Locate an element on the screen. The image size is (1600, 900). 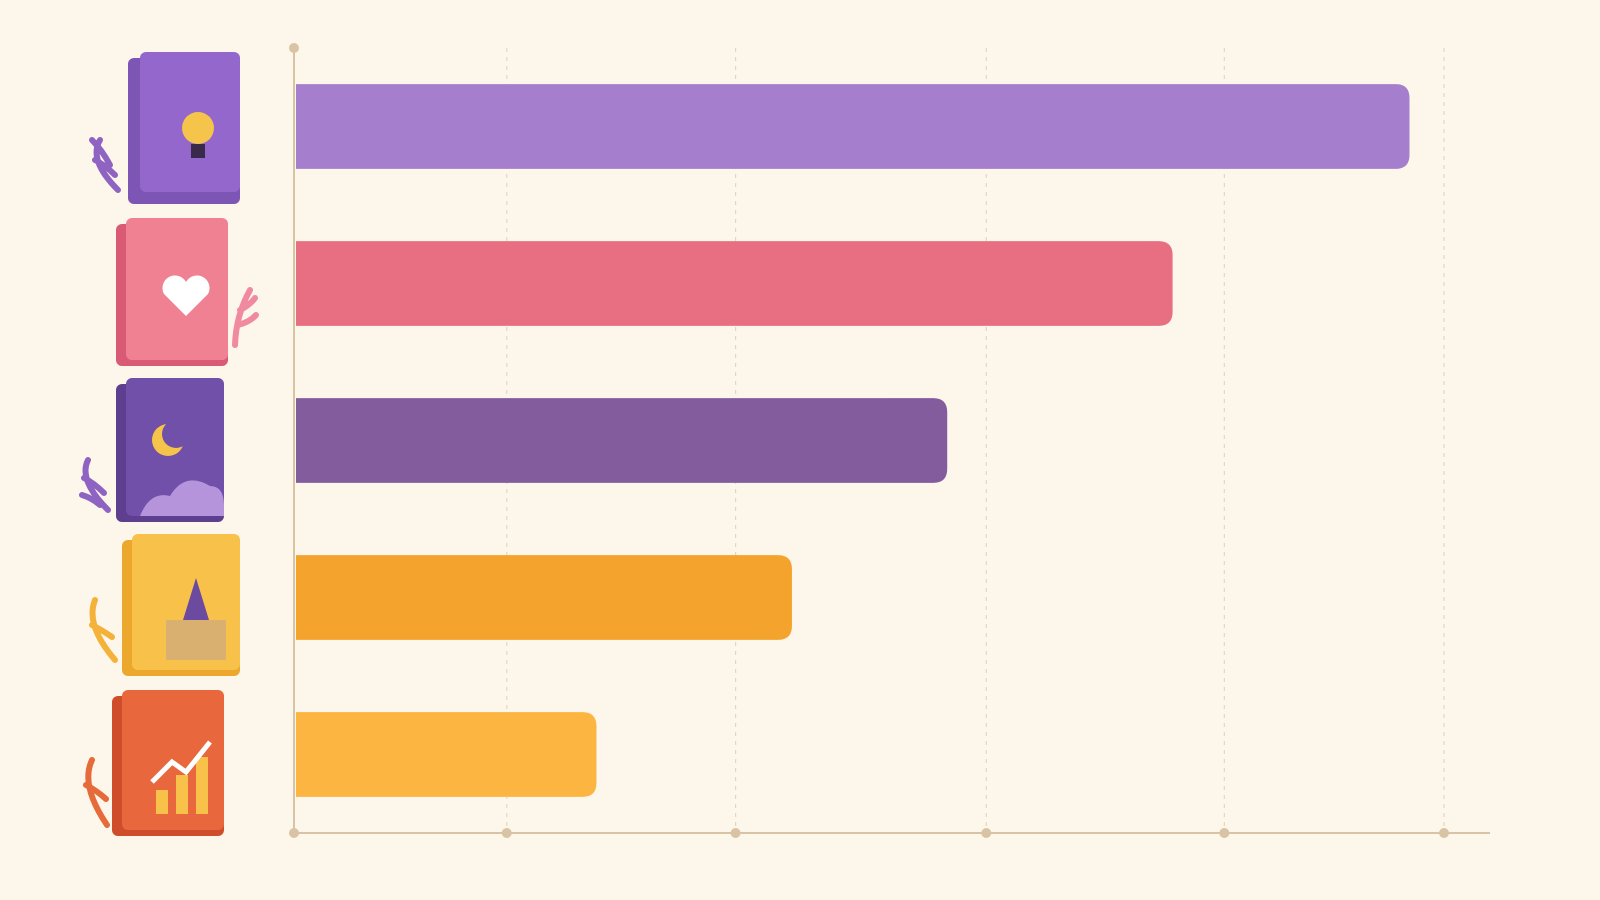
book-icons is located at coordinates (169, 444).